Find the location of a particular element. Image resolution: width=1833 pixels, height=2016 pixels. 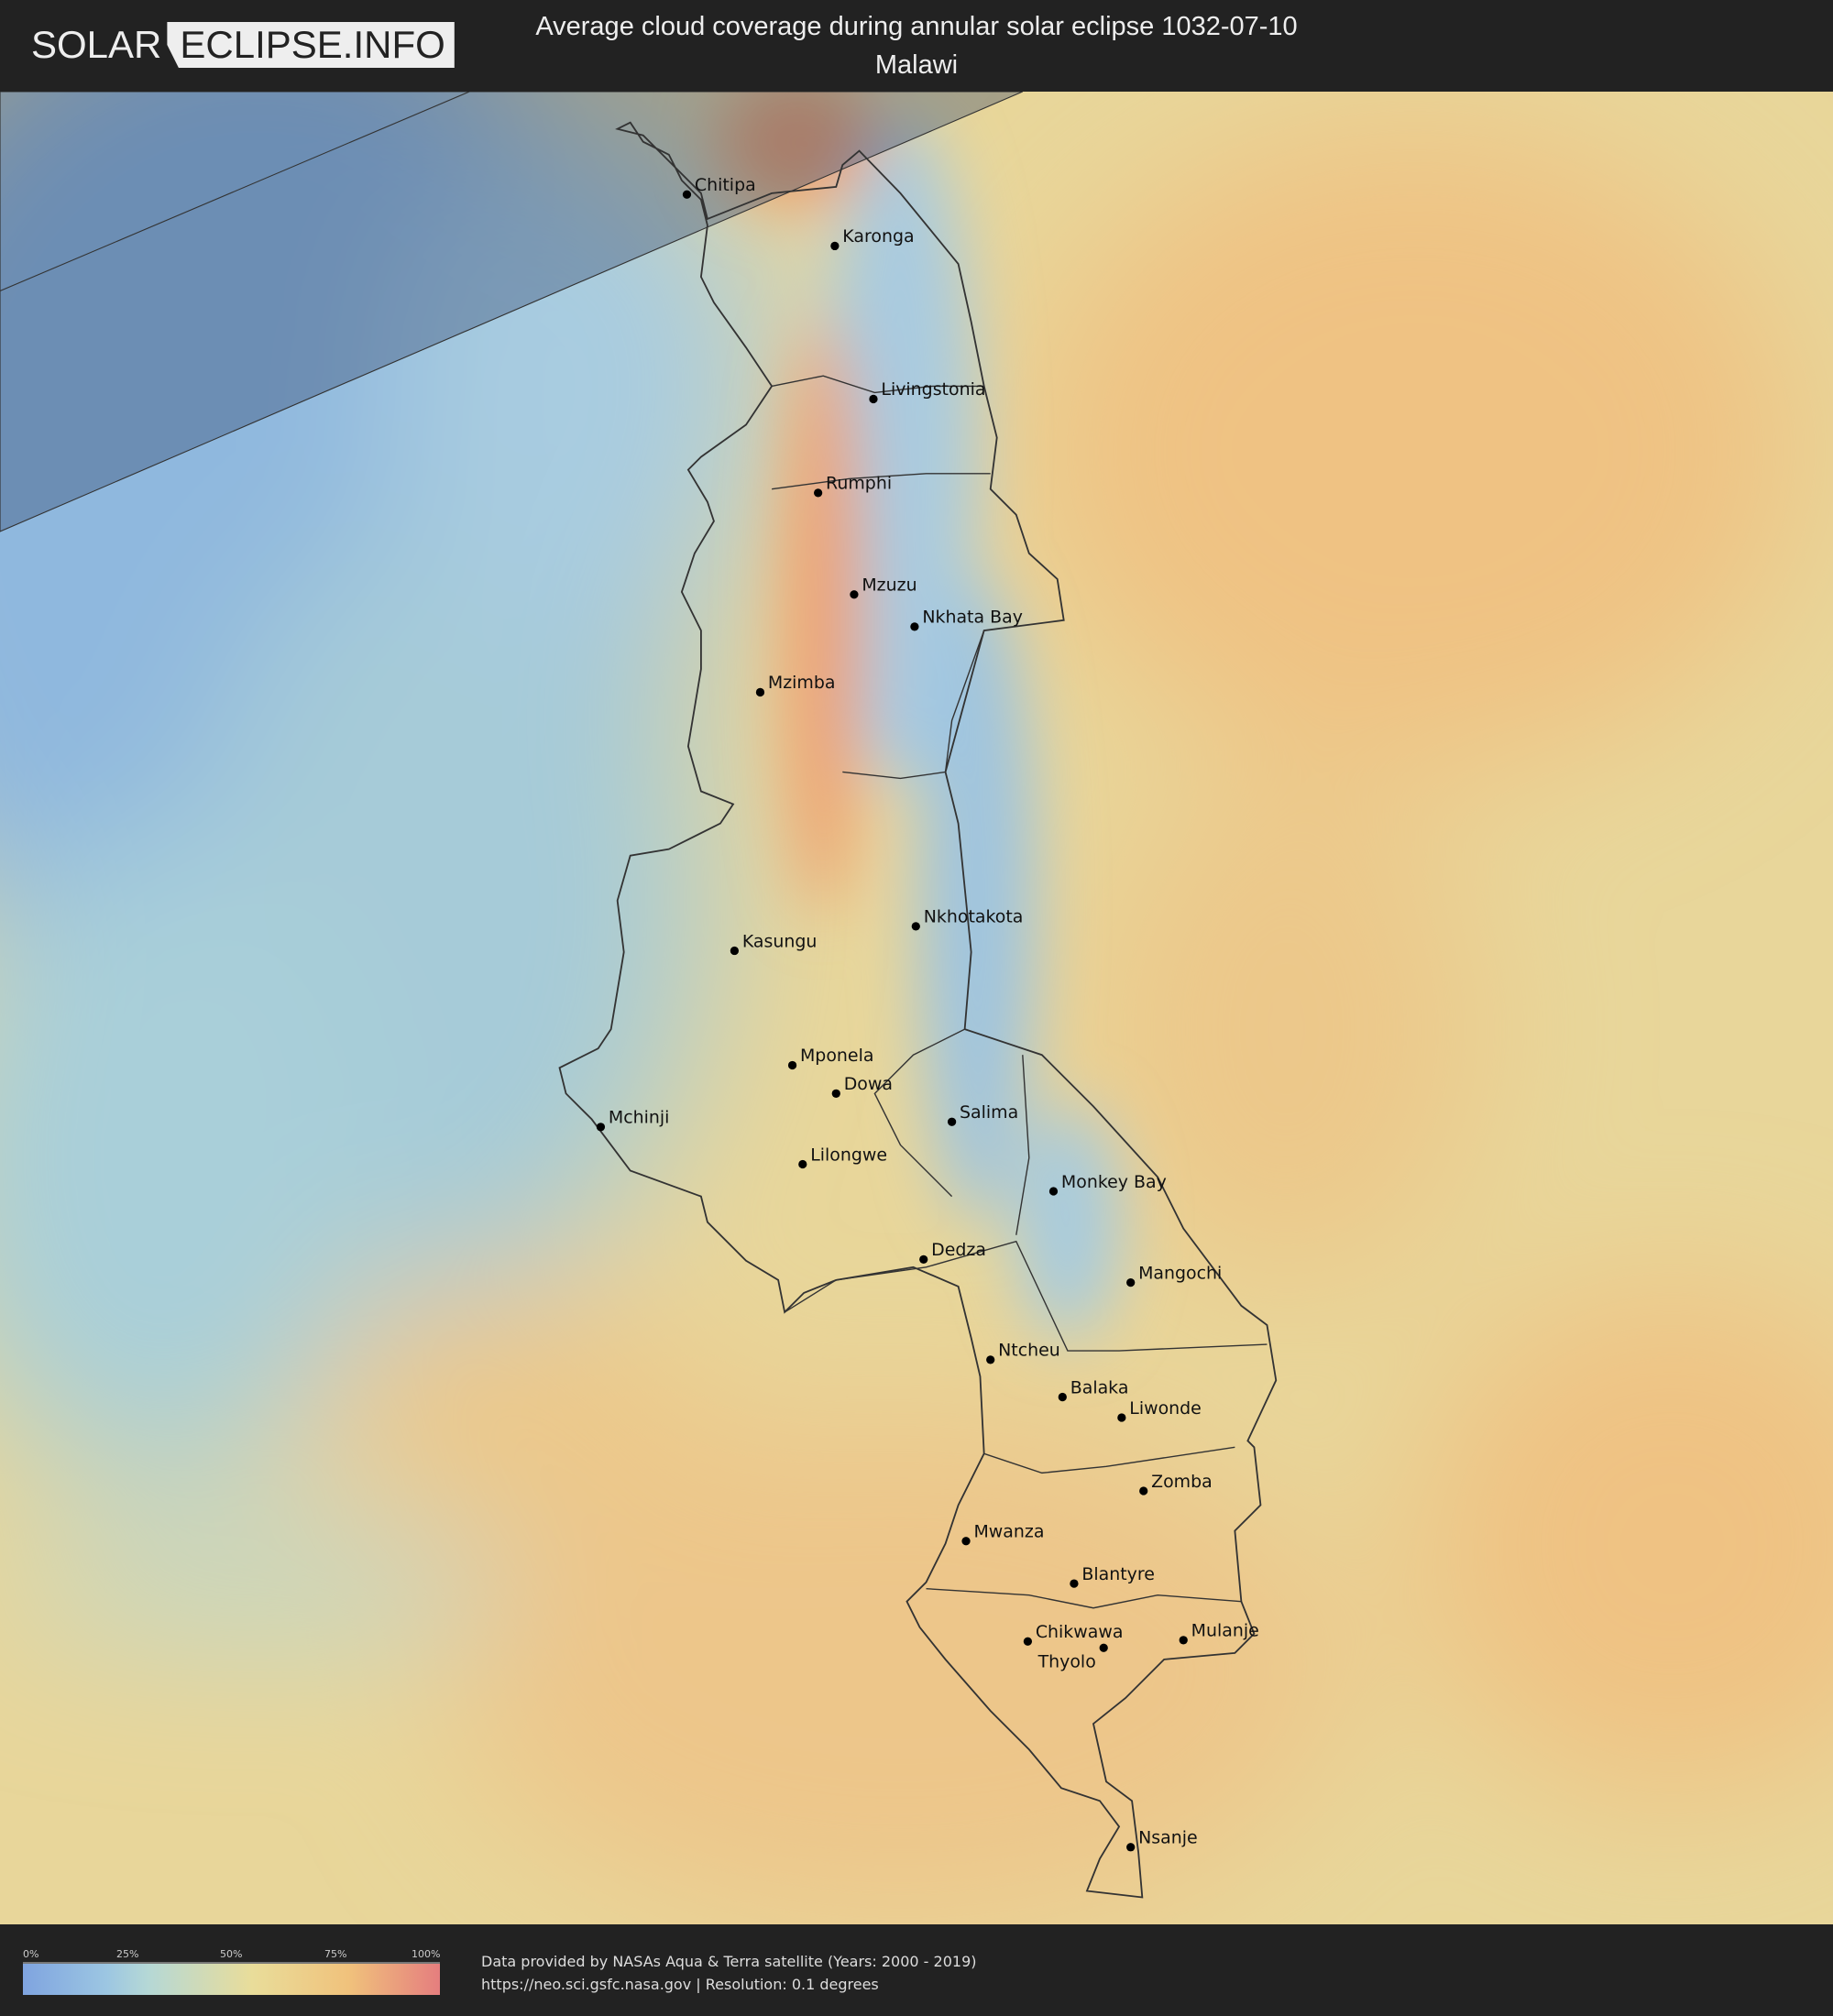

city-label: Nkhata Bay is located at coordinates (972, 618).